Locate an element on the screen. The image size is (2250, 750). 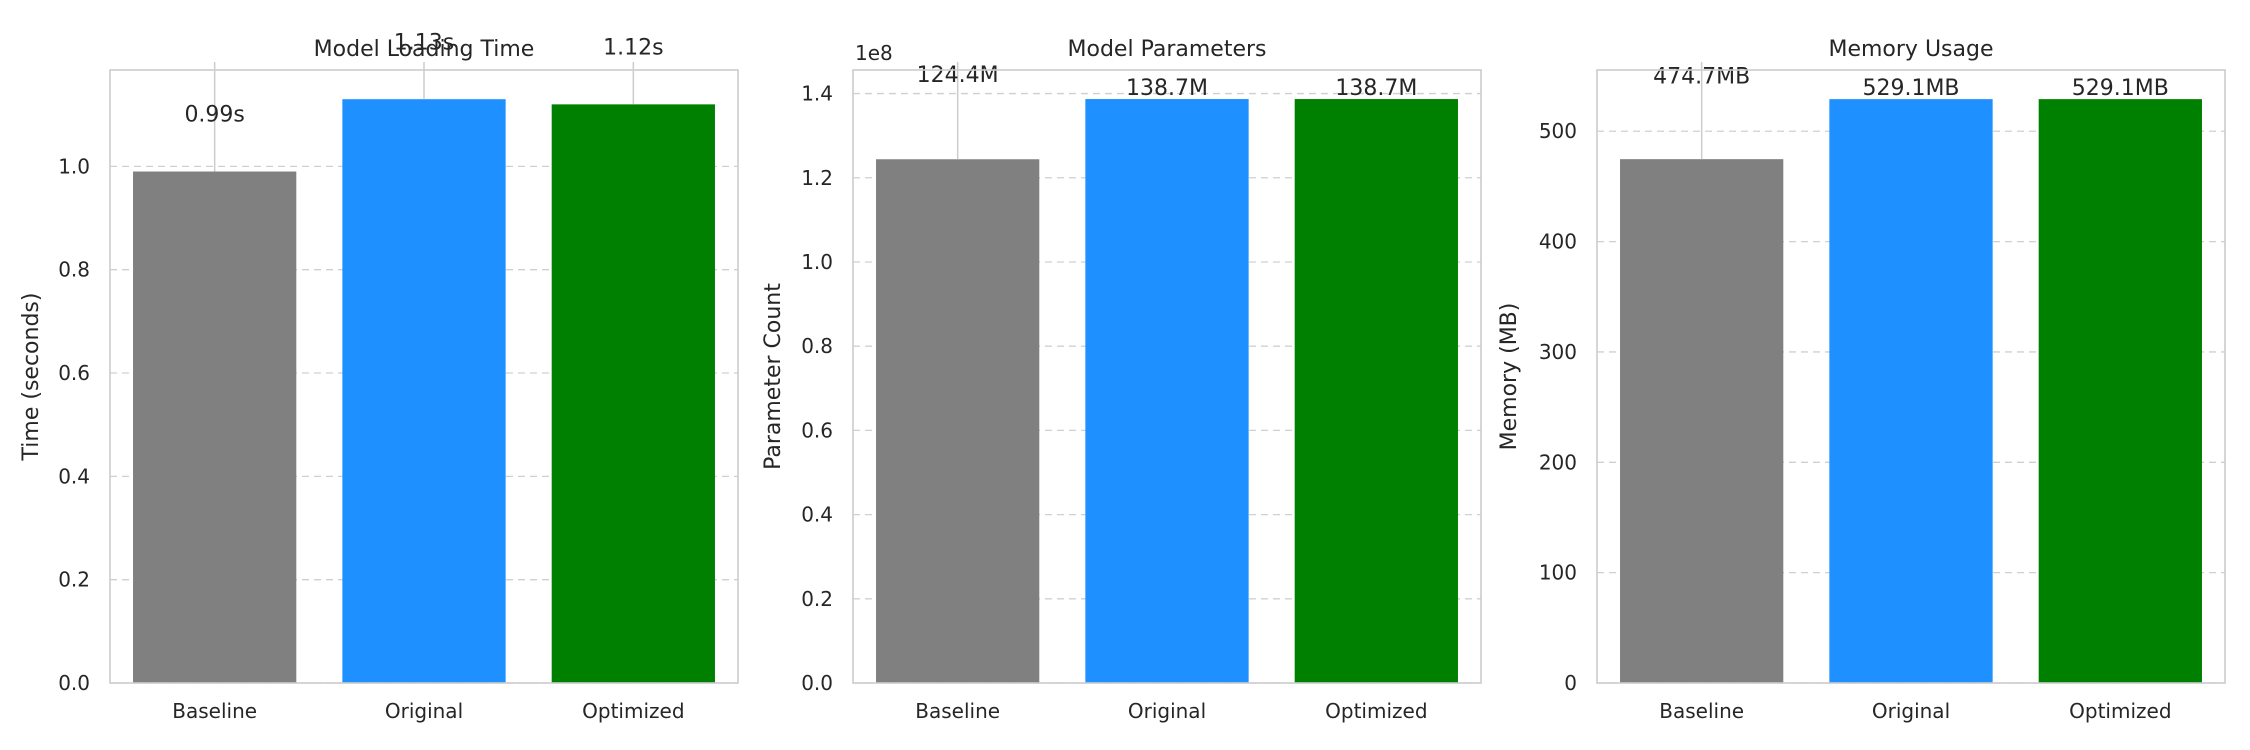
y-tick-label: 200 is located at coordinates (1558, 462).